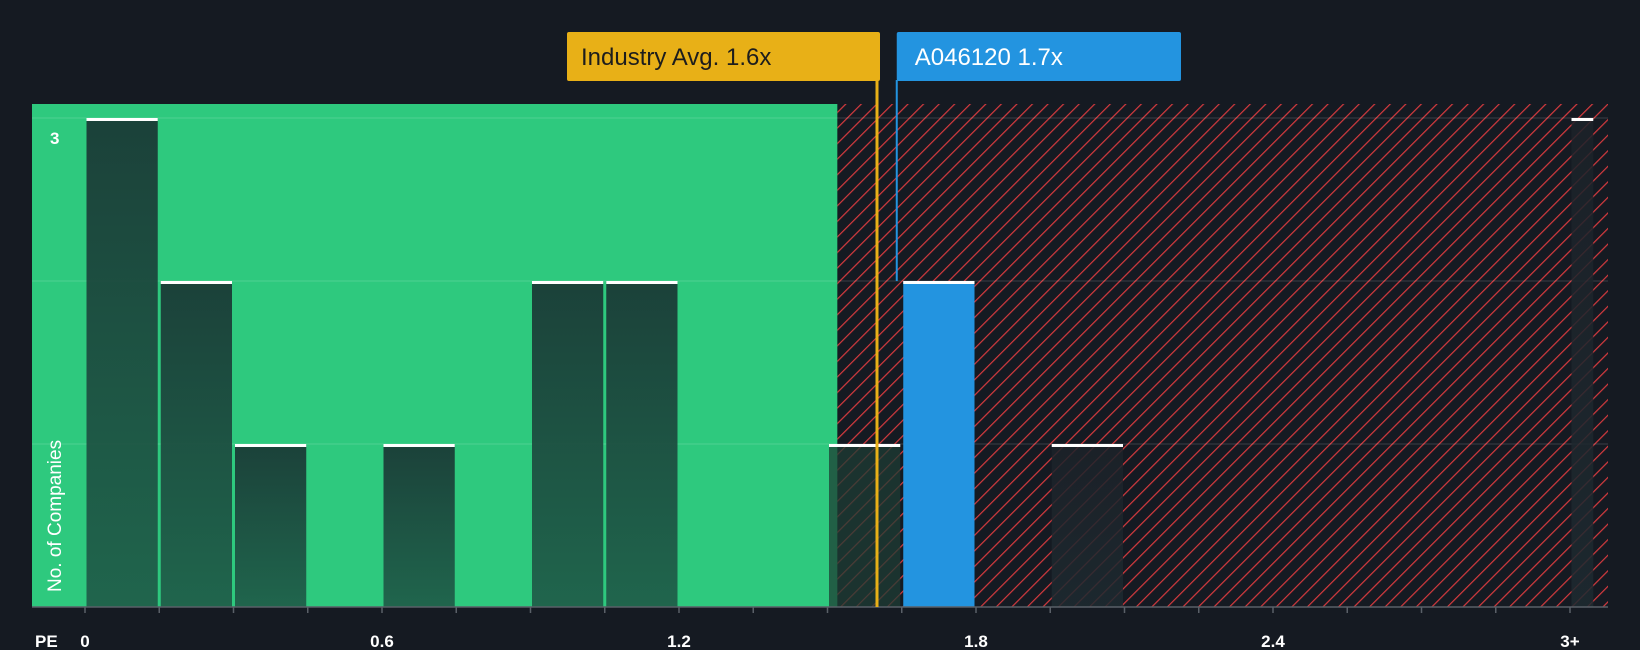 This screenshot has height=650, width=1640. Describe the element at coordinates (55, 516) in the screenshot. I see `y-axis-label: No. of Companies` at that location.